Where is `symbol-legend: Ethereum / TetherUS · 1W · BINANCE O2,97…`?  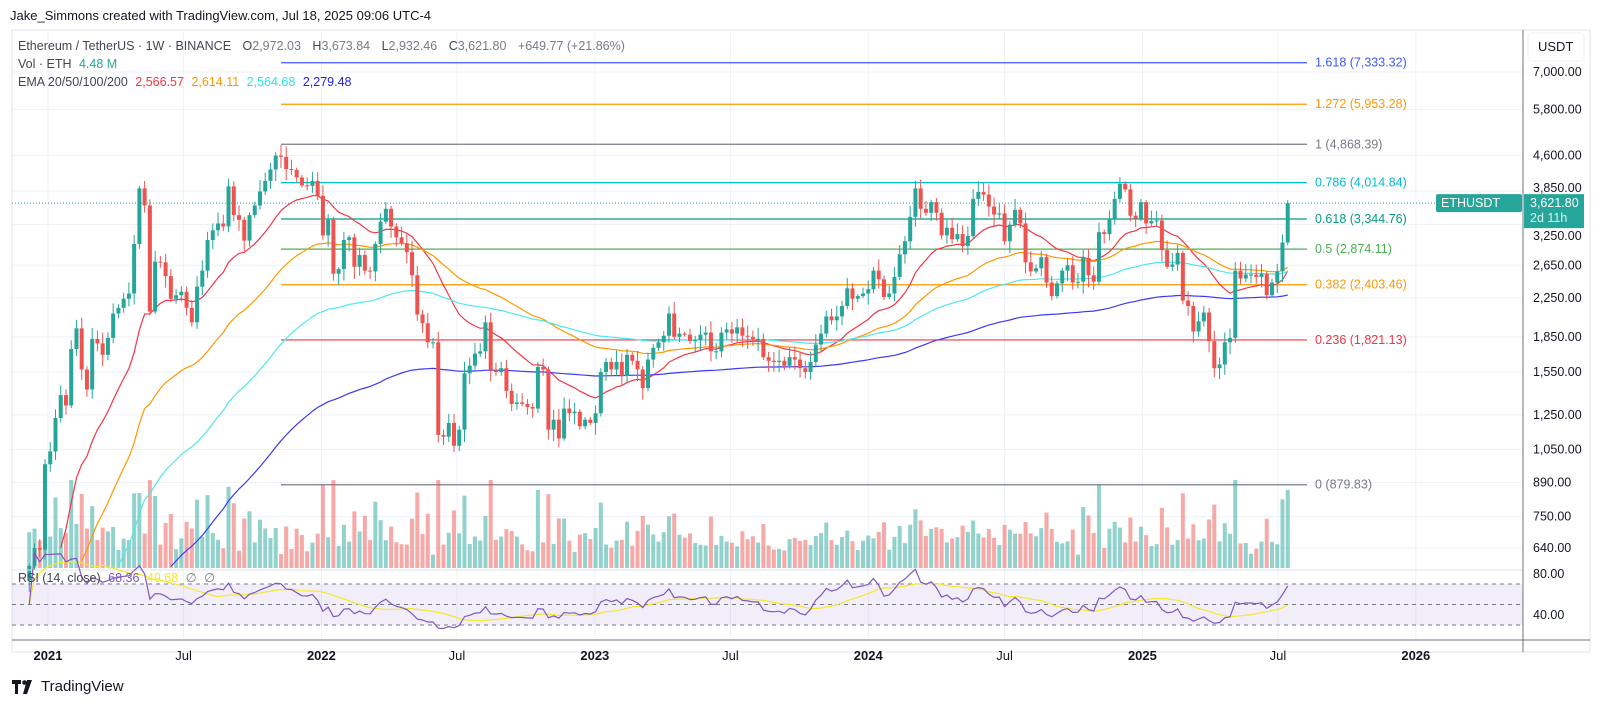 symbol-legend: Ethereum / TetherUS · 1W · BINANCE O2,97… is located at coordinates (323, 46).